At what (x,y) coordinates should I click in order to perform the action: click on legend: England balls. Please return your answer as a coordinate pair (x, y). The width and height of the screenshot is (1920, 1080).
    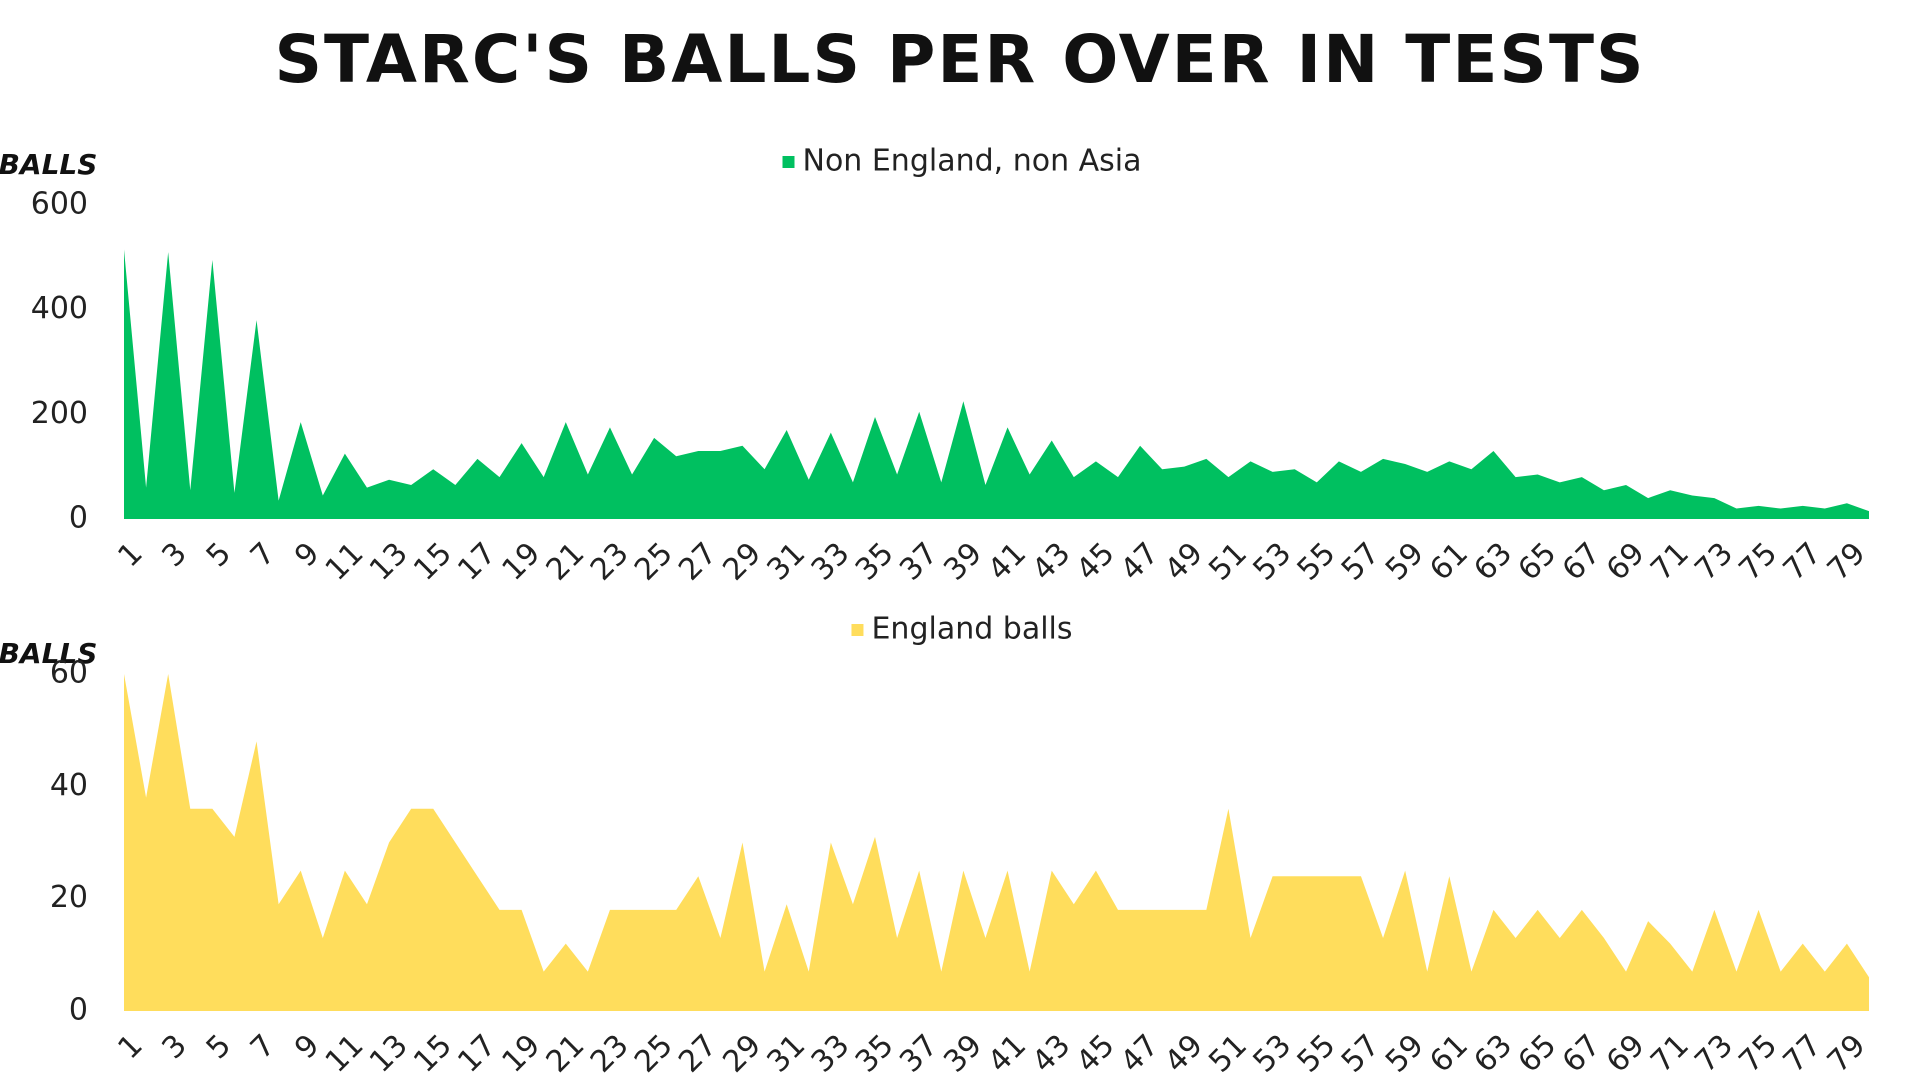
    Looking at the image, I should click on (962, 629).